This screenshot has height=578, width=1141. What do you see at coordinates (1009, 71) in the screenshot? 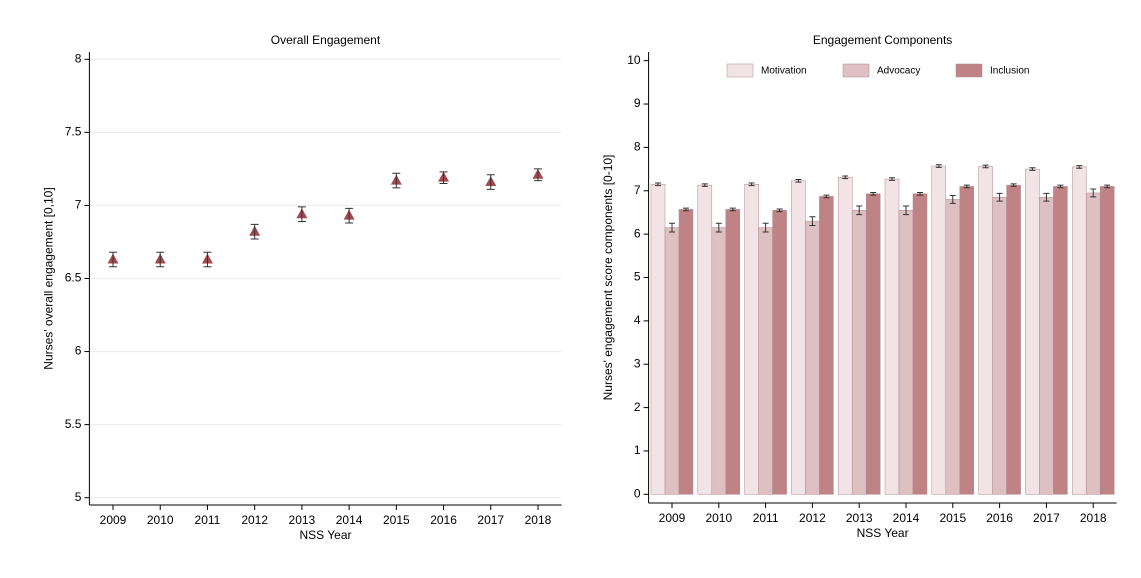
I see `legend-label: Inclusion` at bounding box center [1009, 71].